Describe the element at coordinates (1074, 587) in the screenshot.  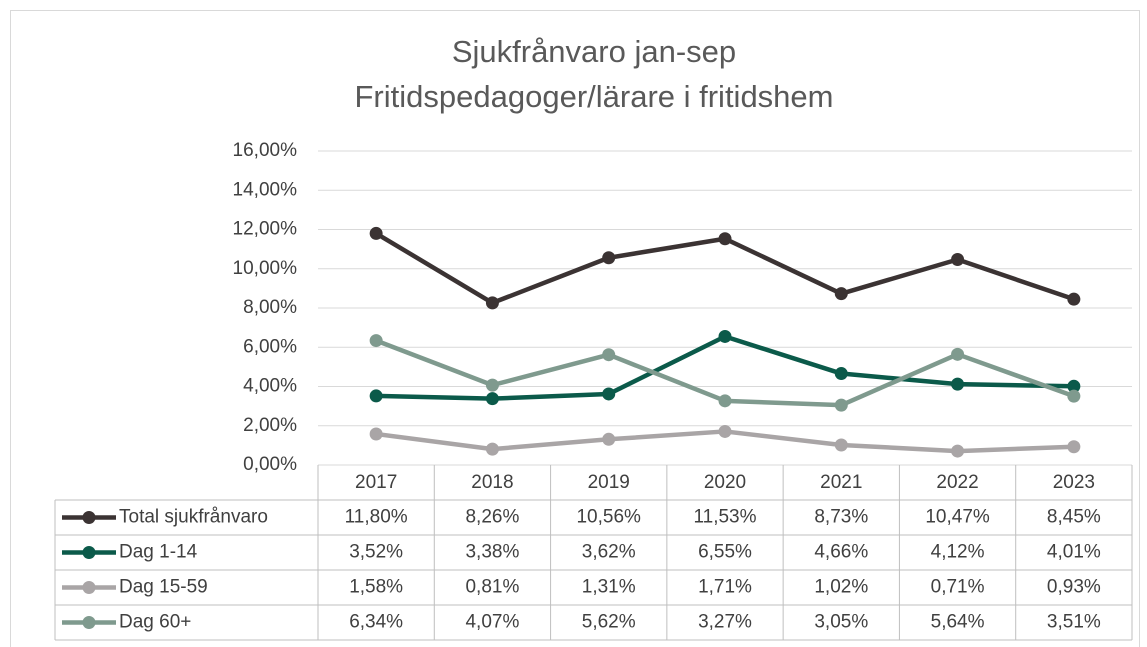
I see `table-value: 0,93%` at that location.